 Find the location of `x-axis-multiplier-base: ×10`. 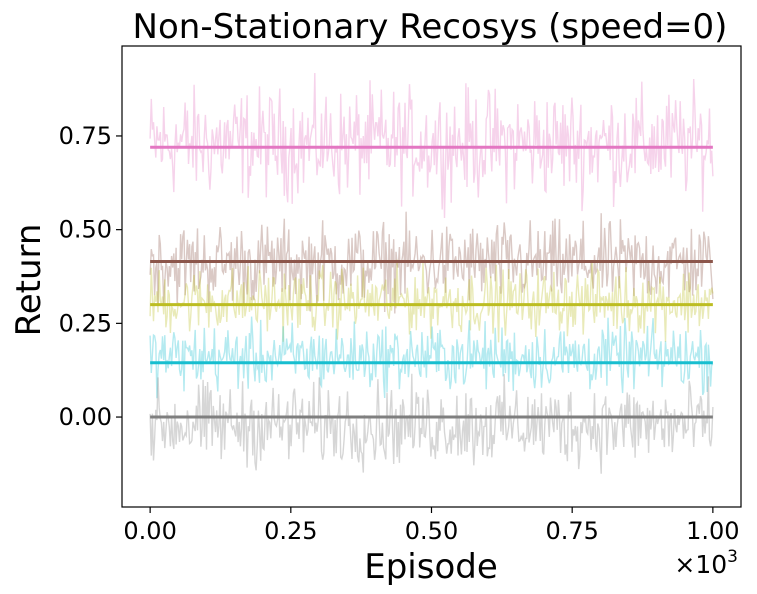

x-axis-multiplier-base: ×10 is located at coordinates (700, 564).